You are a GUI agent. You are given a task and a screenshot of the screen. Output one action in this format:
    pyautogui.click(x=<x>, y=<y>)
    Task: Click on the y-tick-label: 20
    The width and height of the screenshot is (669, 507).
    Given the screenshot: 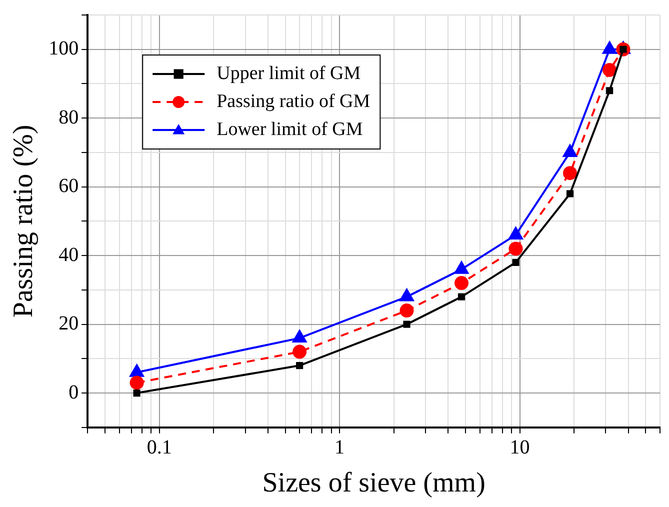 What is the action you would take?
    pyautogui.click(x=68, y=323)
    